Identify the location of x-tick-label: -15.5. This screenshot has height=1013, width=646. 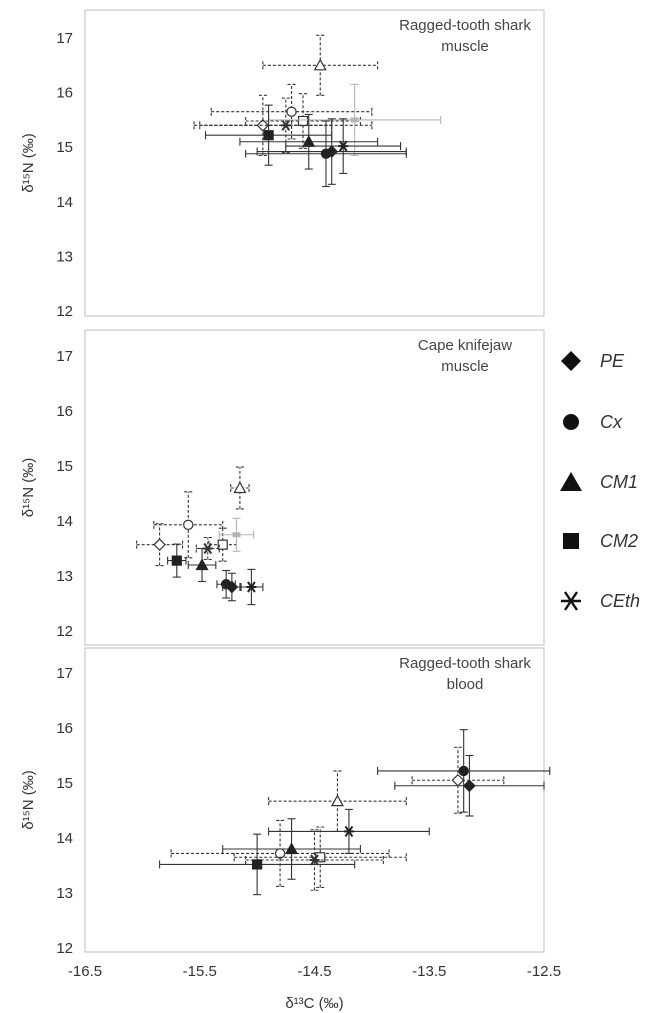
(200, 971).